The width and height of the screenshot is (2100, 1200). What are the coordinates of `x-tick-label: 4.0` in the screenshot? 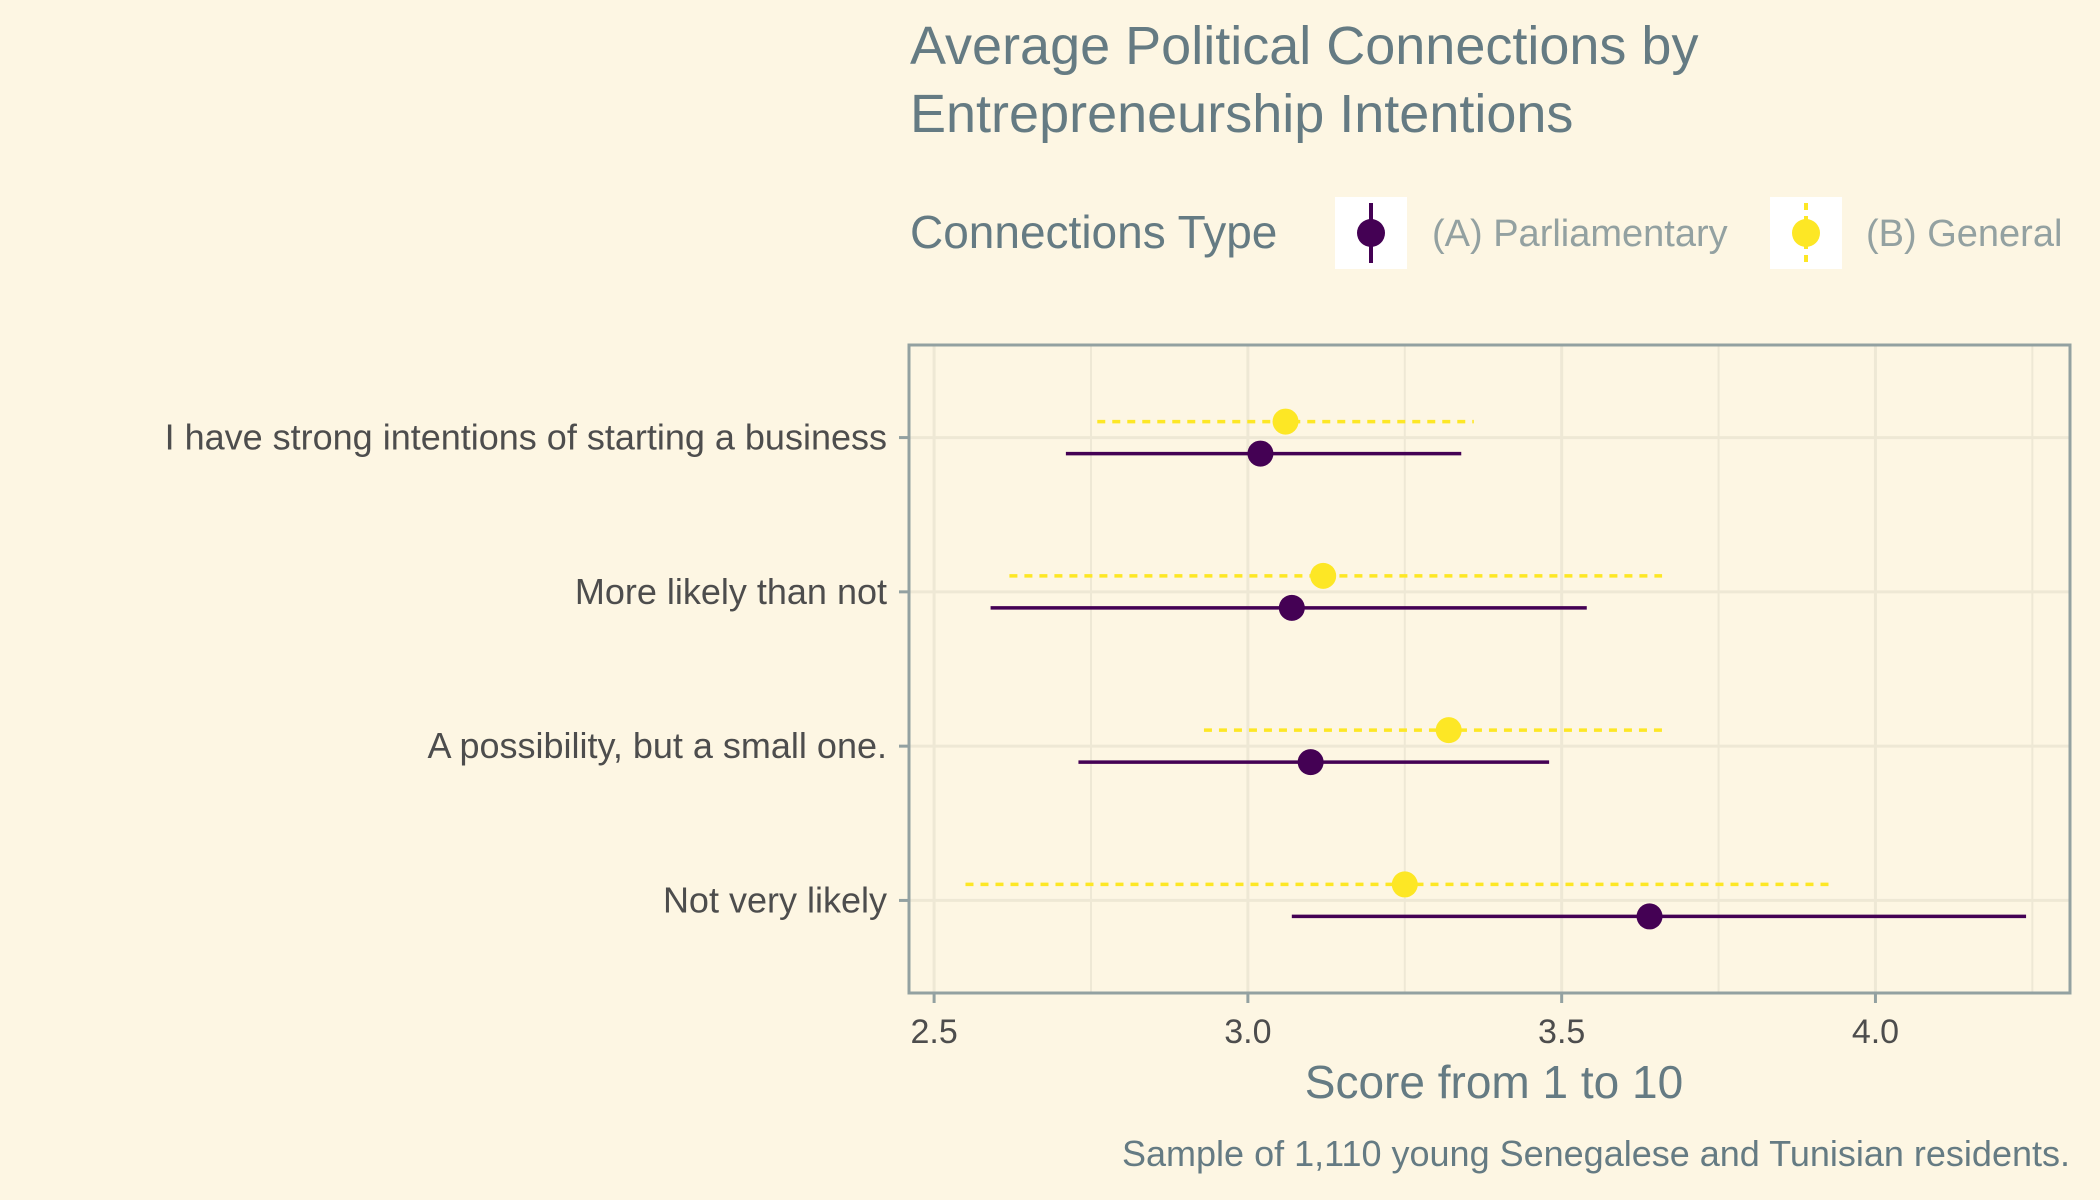 It's located at (1875, 1032).